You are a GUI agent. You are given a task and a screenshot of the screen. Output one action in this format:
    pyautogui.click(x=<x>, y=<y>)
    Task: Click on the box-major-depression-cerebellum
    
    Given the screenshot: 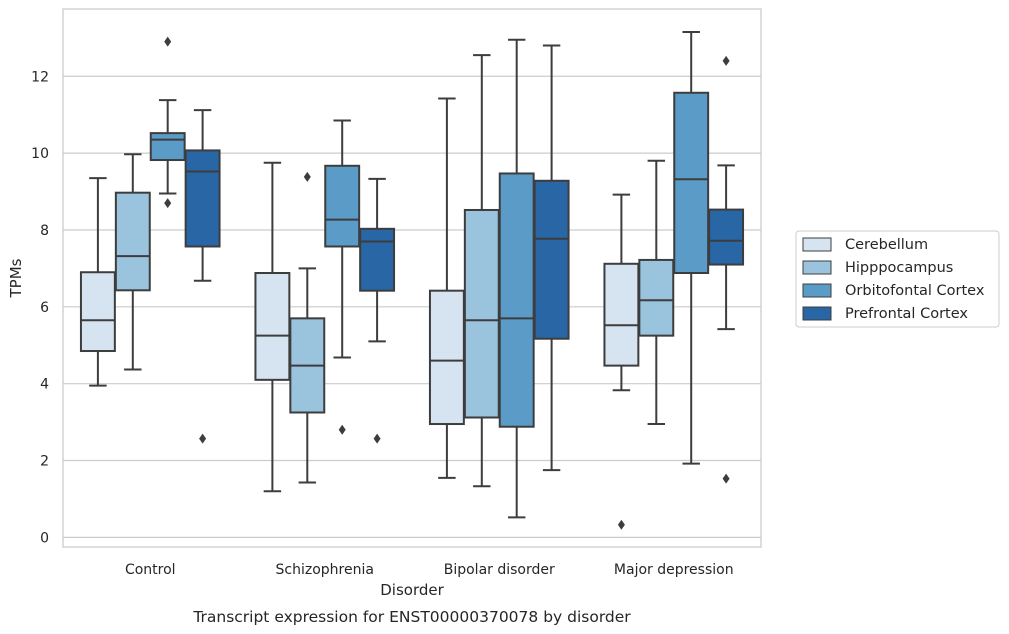 What is the action you would take?
    pyautogui.click(x=621, y=361)
    